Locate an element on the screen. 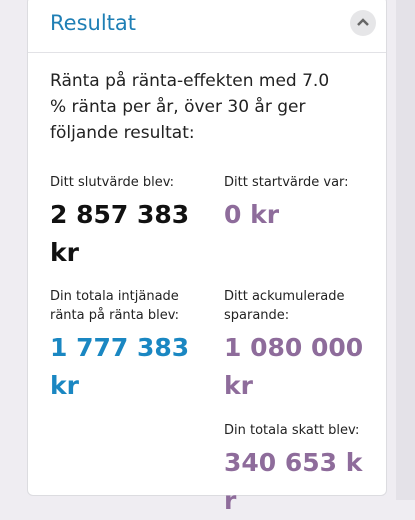  result-item: Ditt ackumulerade sparande: 1 080 000 kr is located at coordinates (299, 346).